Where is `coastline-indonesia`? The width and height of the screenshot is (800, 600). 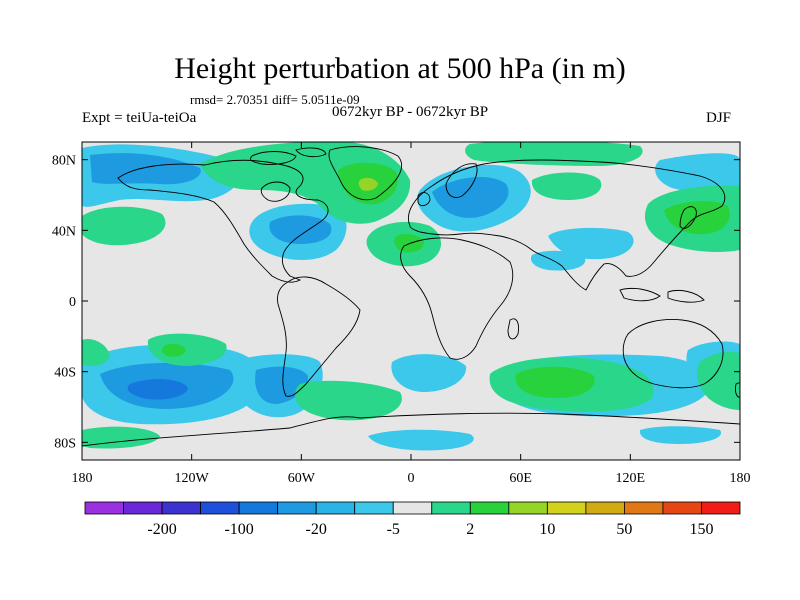 coastline-indonesia is located at coordinates (662, 295).